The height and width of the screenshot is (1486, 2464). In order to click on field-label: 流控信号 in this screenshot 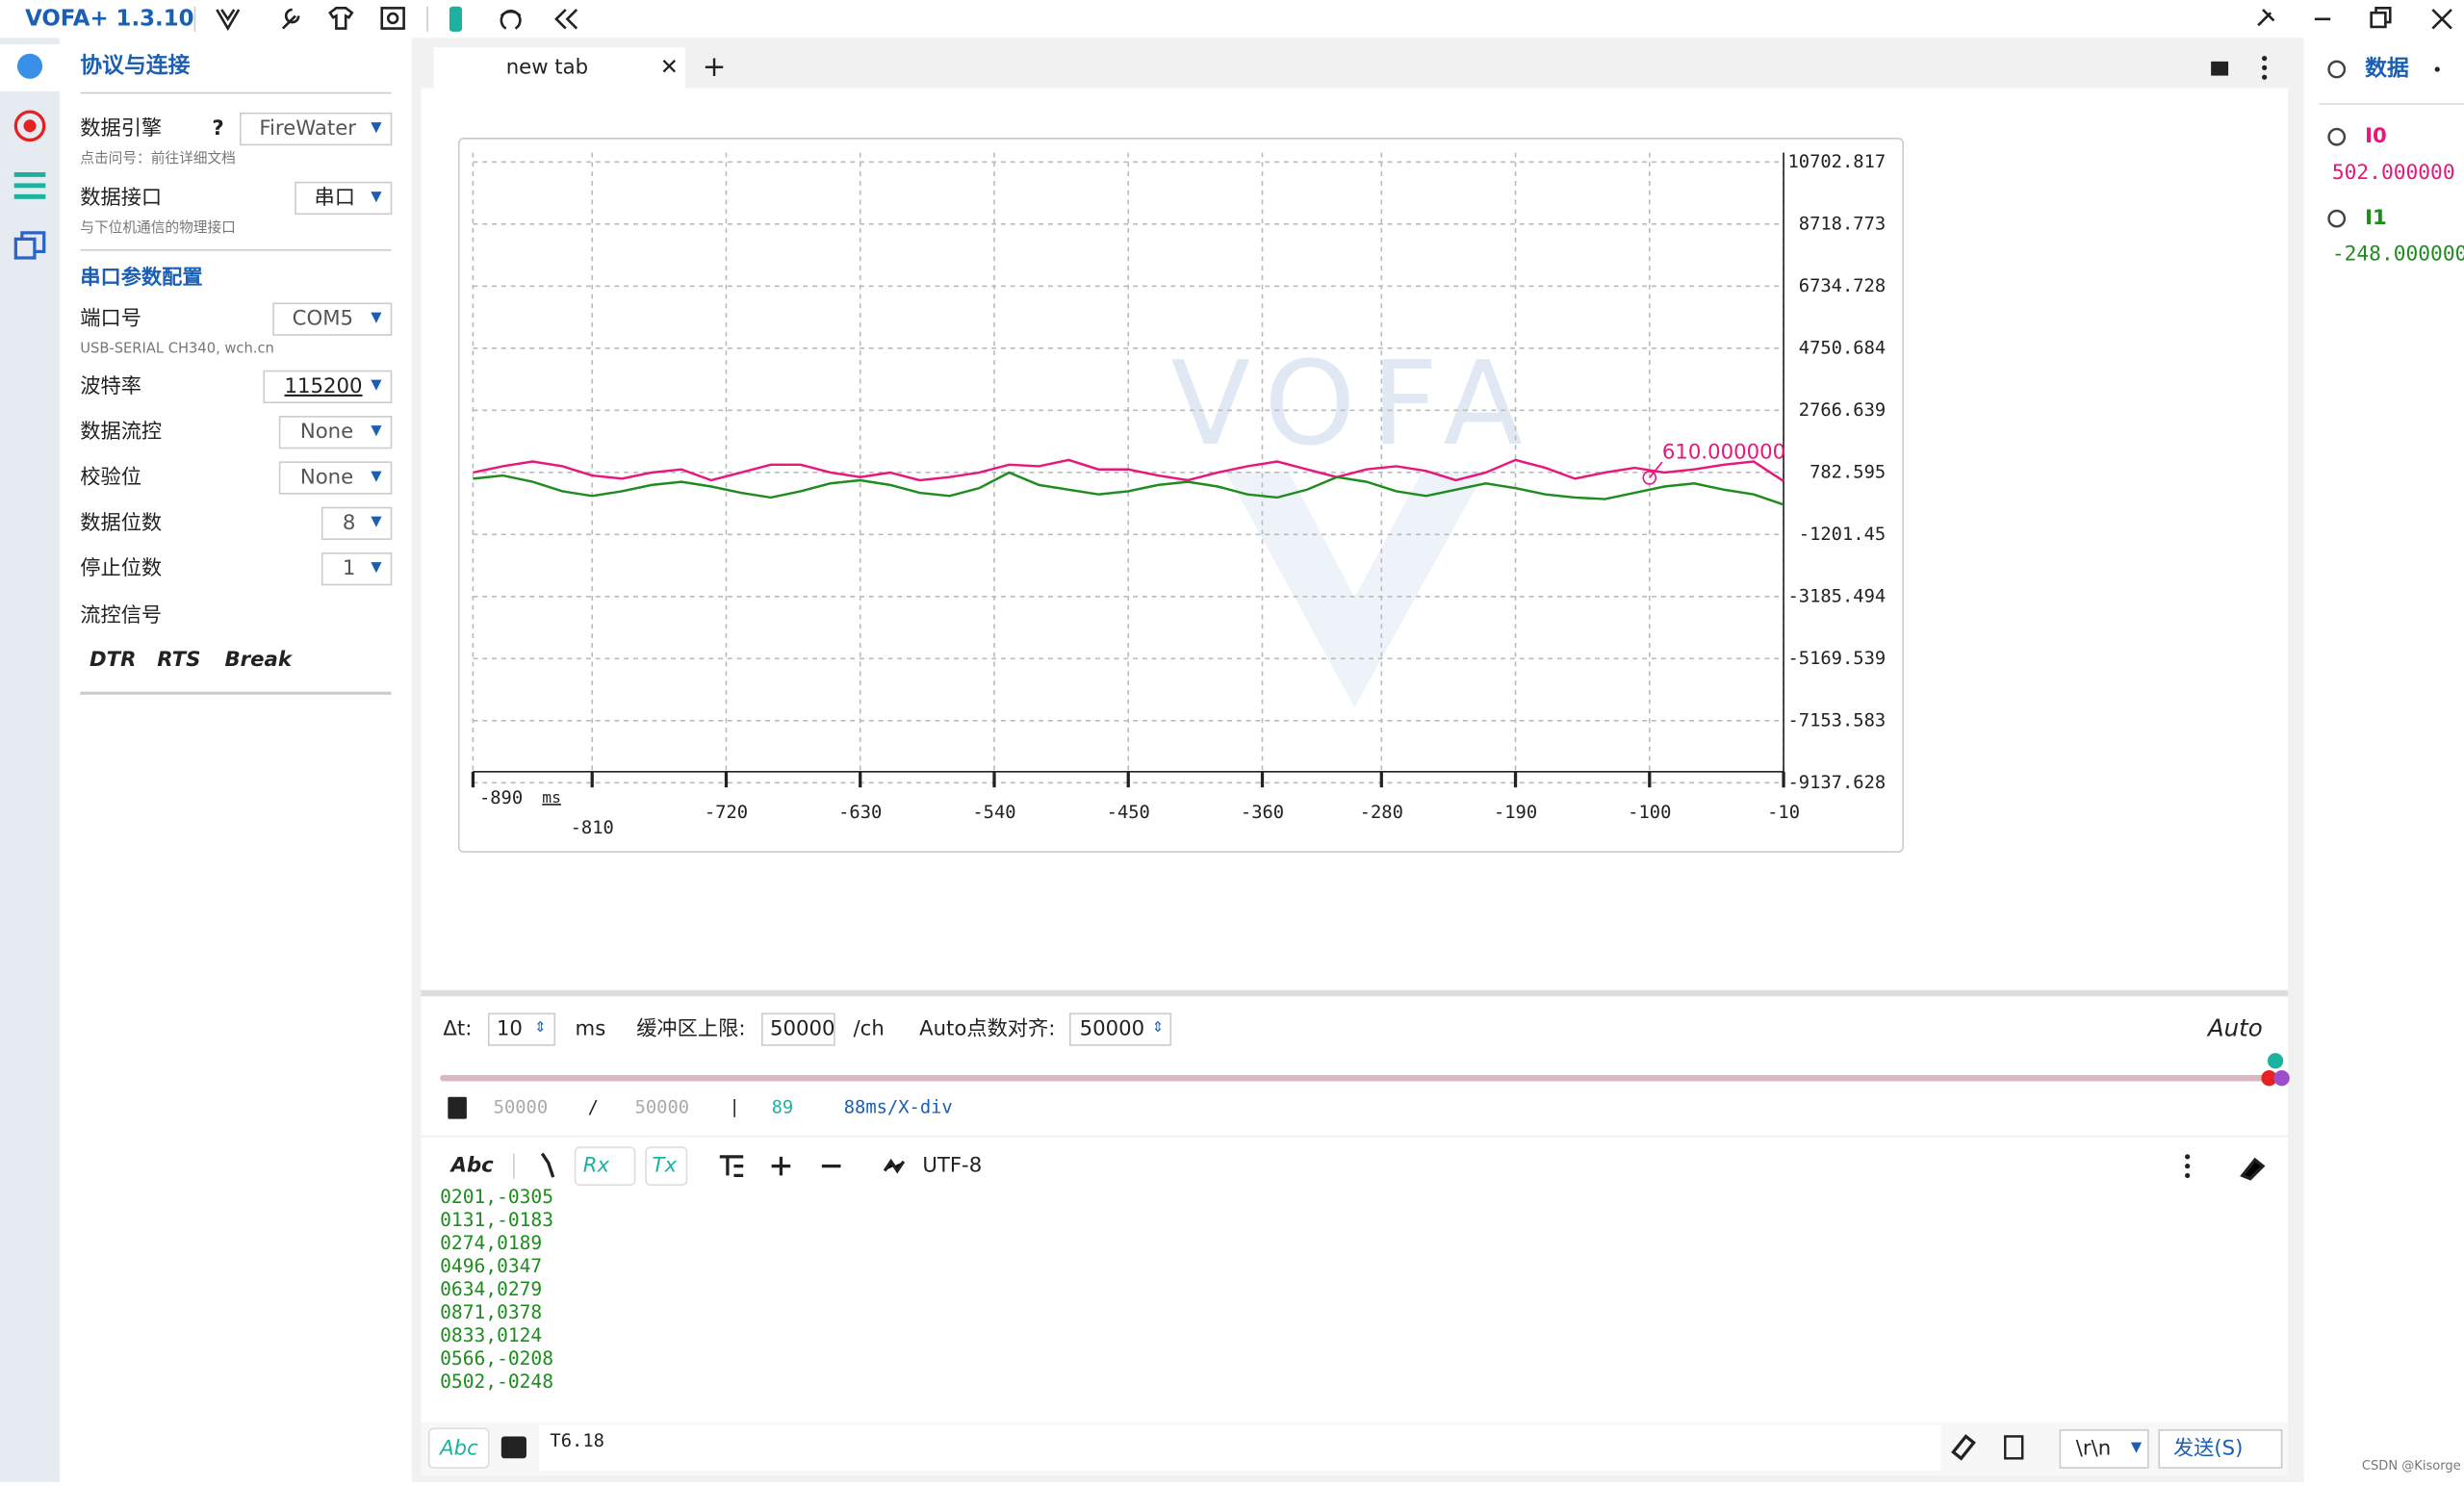, I will do `click(121, 615)`.